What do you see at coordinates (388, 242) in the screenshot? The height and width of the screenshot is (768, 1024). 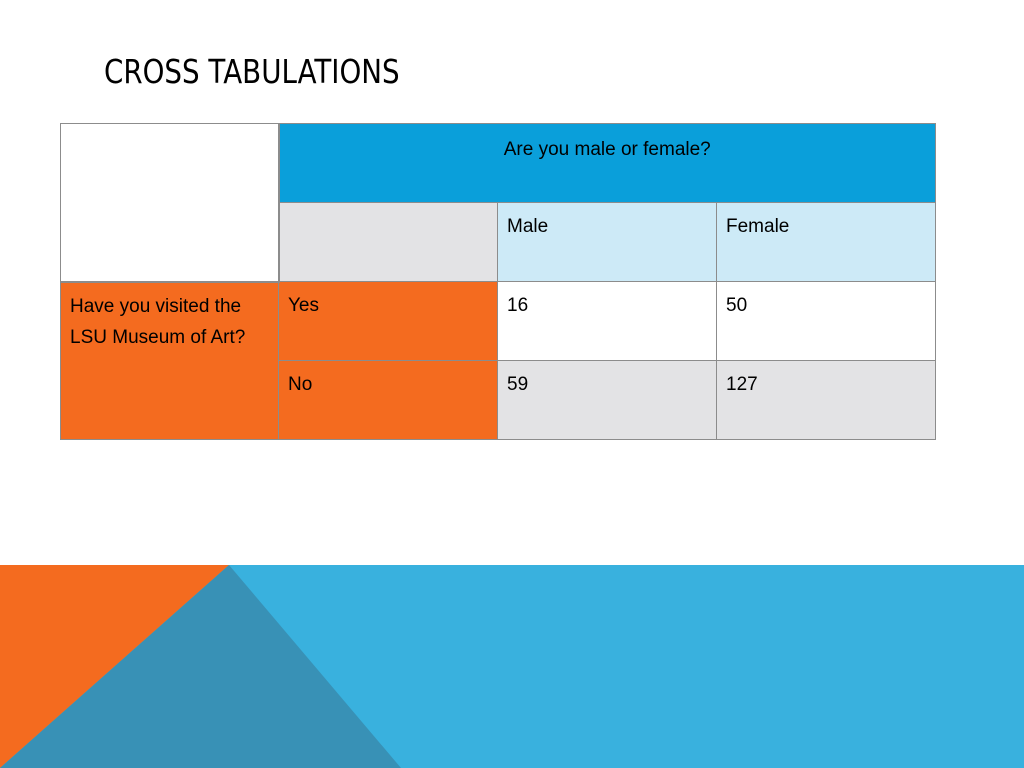 I see `blank-header-cell` at bounding box center [388, 242].